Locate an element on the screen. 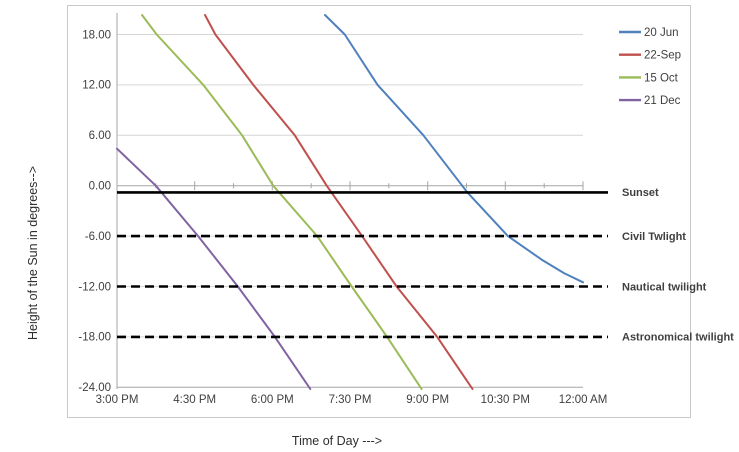 The image size is (739, 452). reference-label-sunset: Sunset is located at coordinates (640, 193).